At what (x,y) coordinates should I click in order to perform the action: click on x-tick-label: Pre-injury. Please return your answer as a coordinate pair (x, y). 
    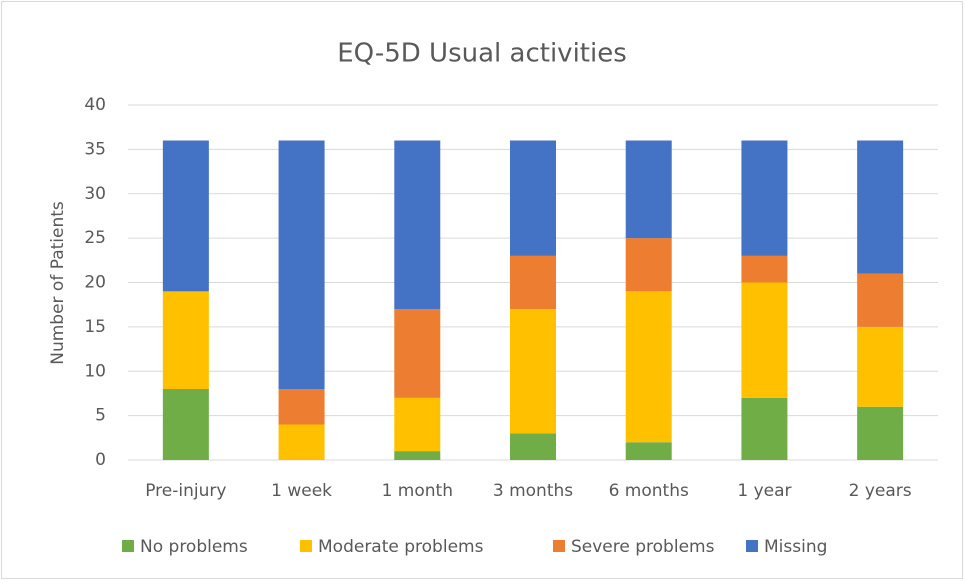
    Looking at the image, I should click on (185, 491).